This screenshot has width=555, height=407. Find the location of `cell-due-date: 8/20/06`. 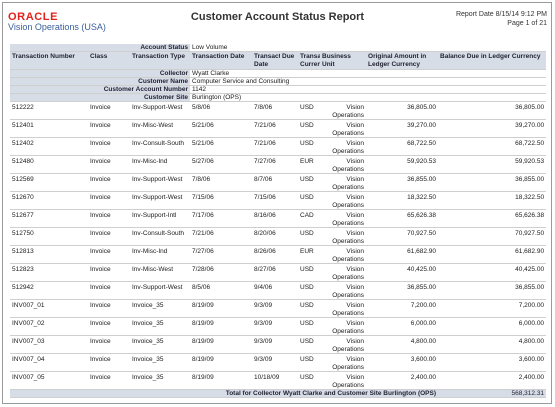

cell-due-date: 8/20/06 is located at coordinates (275, 236).